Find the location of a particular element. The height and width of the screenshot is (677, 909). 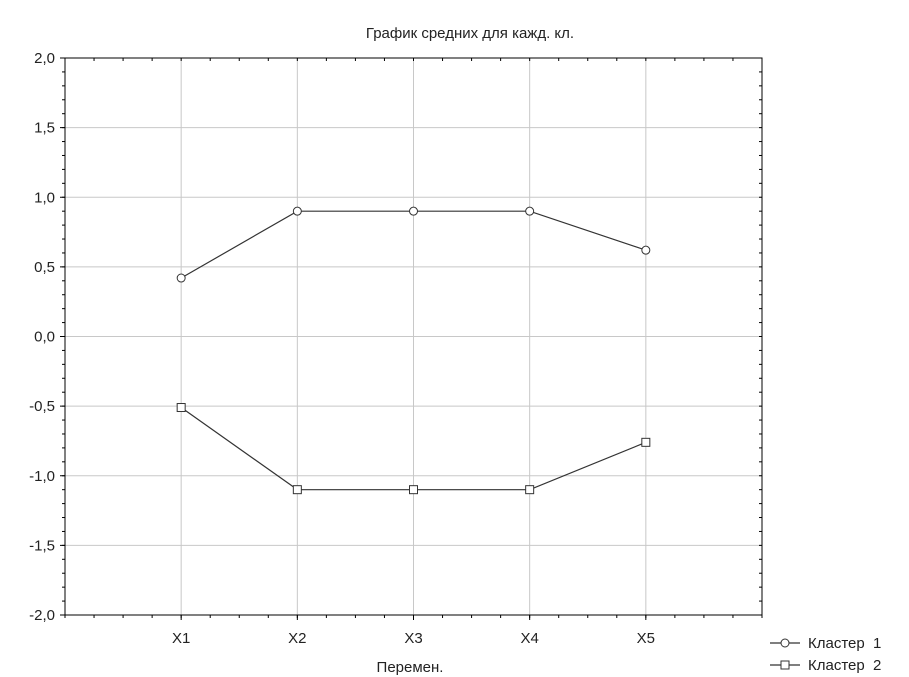

x-tick-label: X4 is located at coordinates (529, 638).